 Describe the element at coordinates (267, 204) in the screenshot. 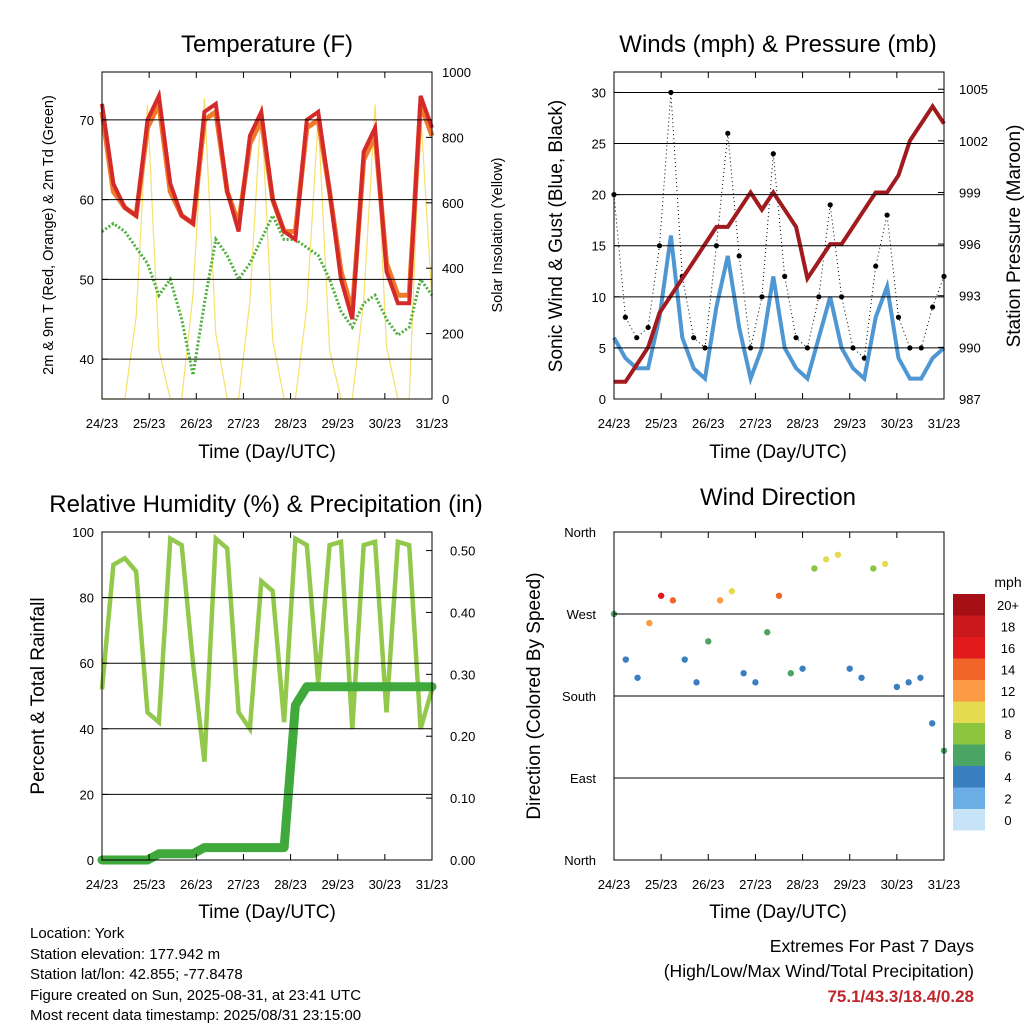

I see `temp-2m-line` at that location.